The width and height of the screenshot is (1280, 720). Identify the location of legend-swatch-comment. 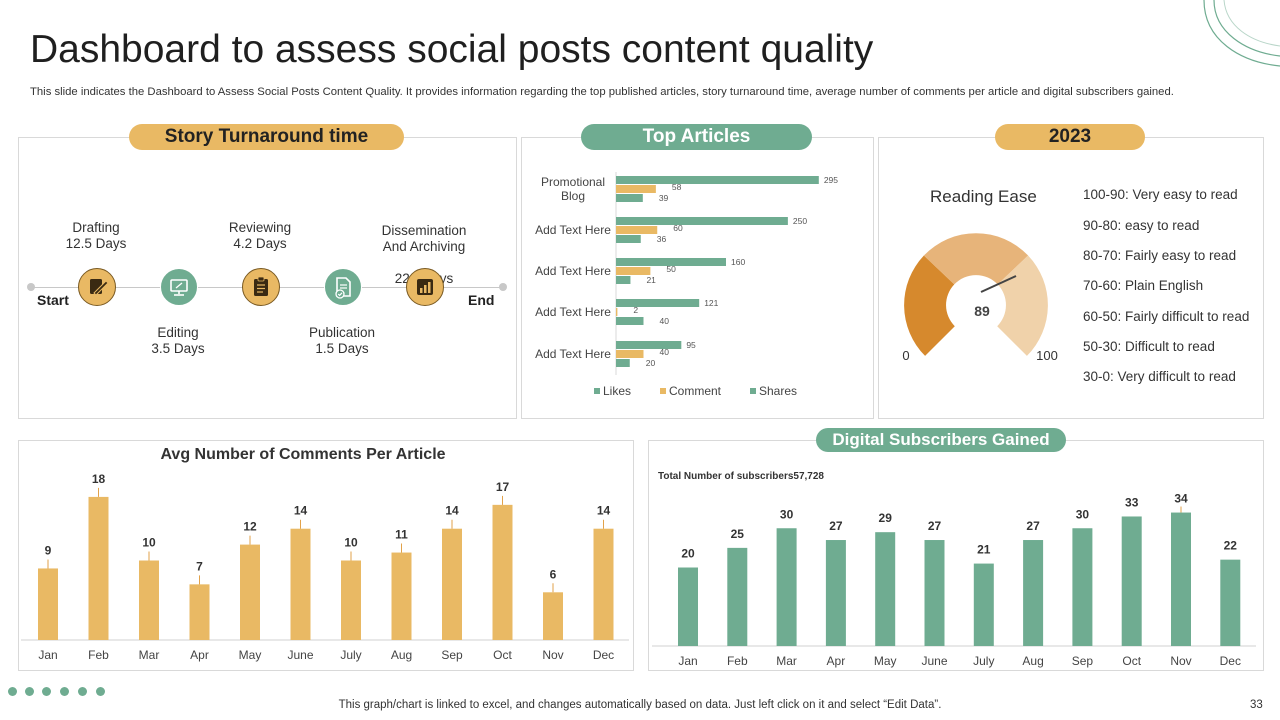
(663, 391).